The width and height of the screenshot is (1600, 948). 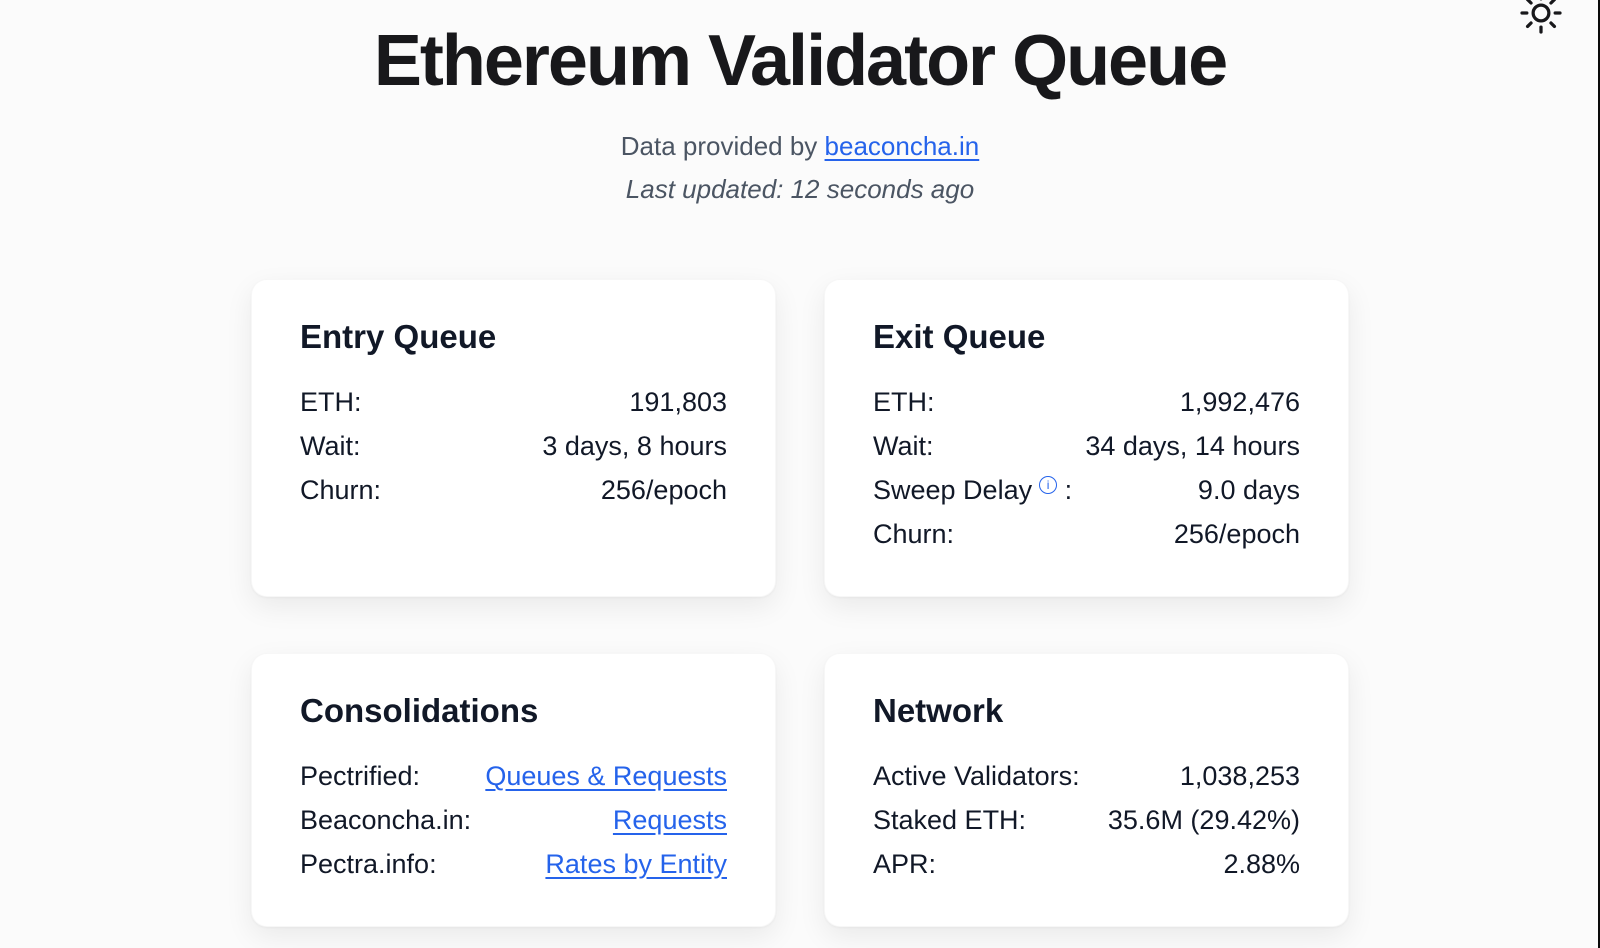 What do you see at coordinates (1086, 534) in the screenshot?
I see `stat-row-exit-churn: Churn: 256/epoch` at bounding box center [1086, 534].